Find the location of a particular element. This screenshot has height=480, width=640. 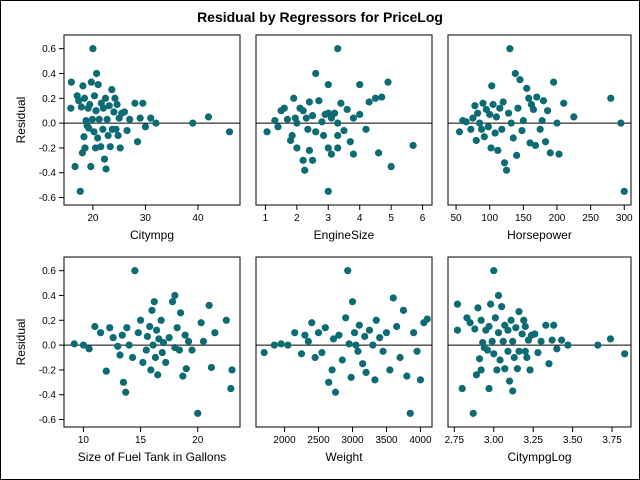

x-tick-label: 200 is located at coordinates (557, 218).